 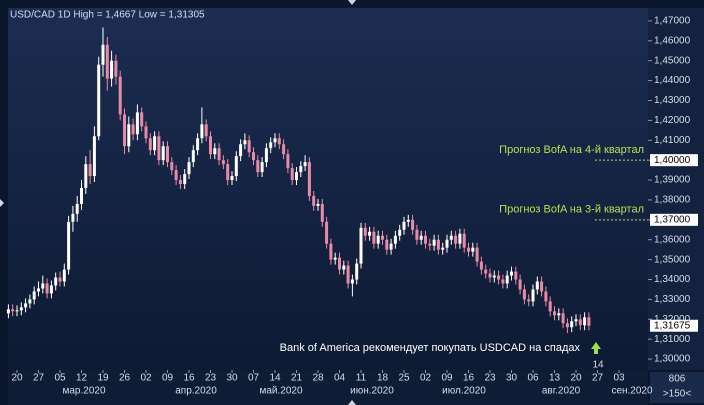 What do you see at coordinates (254, 378) in the screenshot?
I see `x-tick-label: 07` at bounding box center [254, 378].